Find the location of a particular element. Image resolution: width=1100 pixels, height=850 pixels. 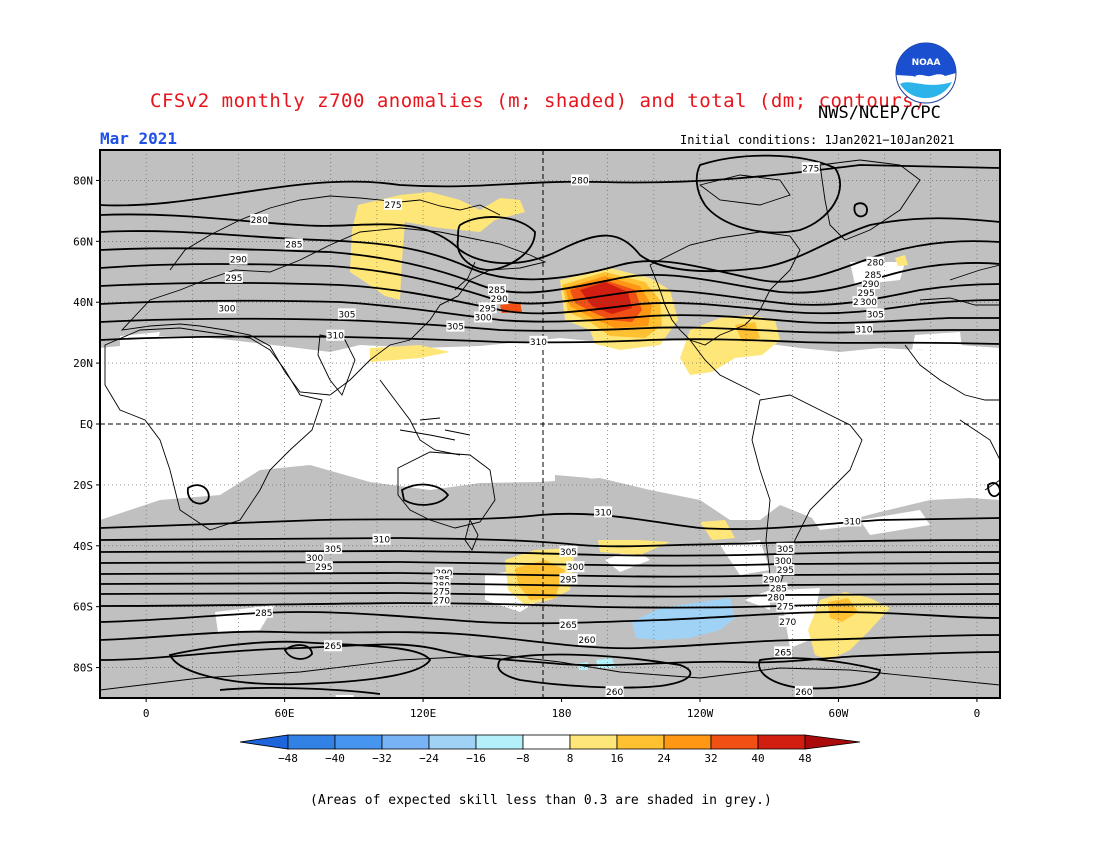

colorbar-high-arrow is located at coordinates (832, 742).